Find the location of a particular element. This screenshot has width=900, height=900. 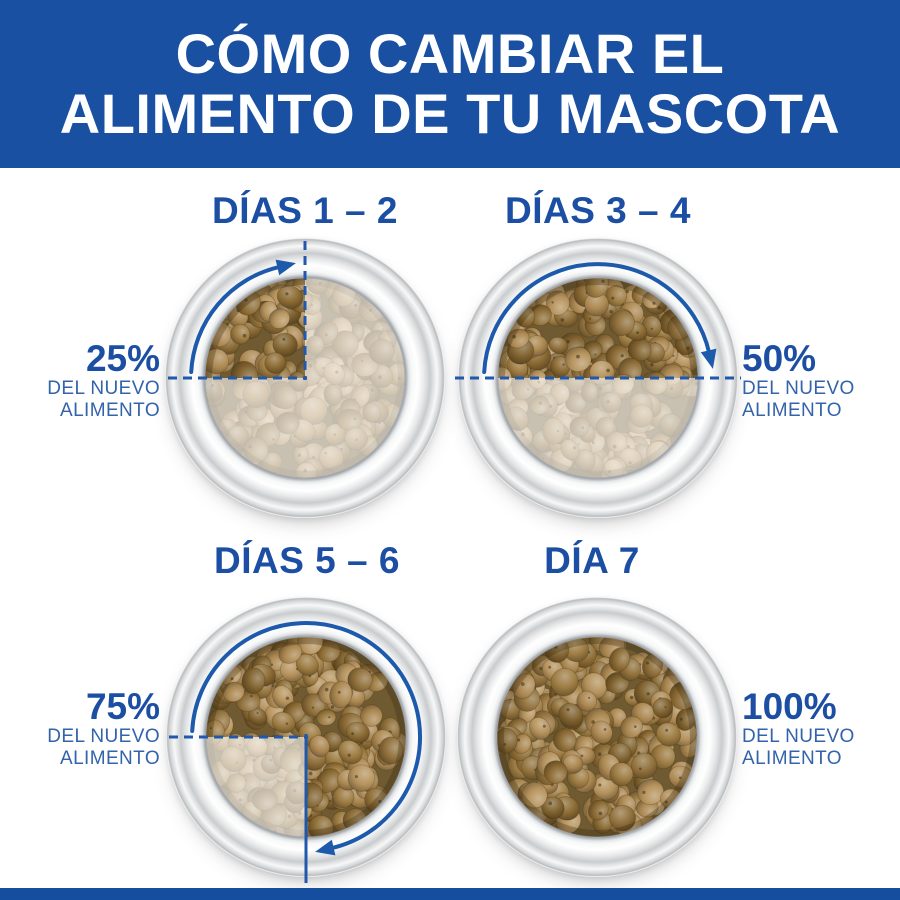

panel-title: DÍA 7 is located at coordinates (592, 560).